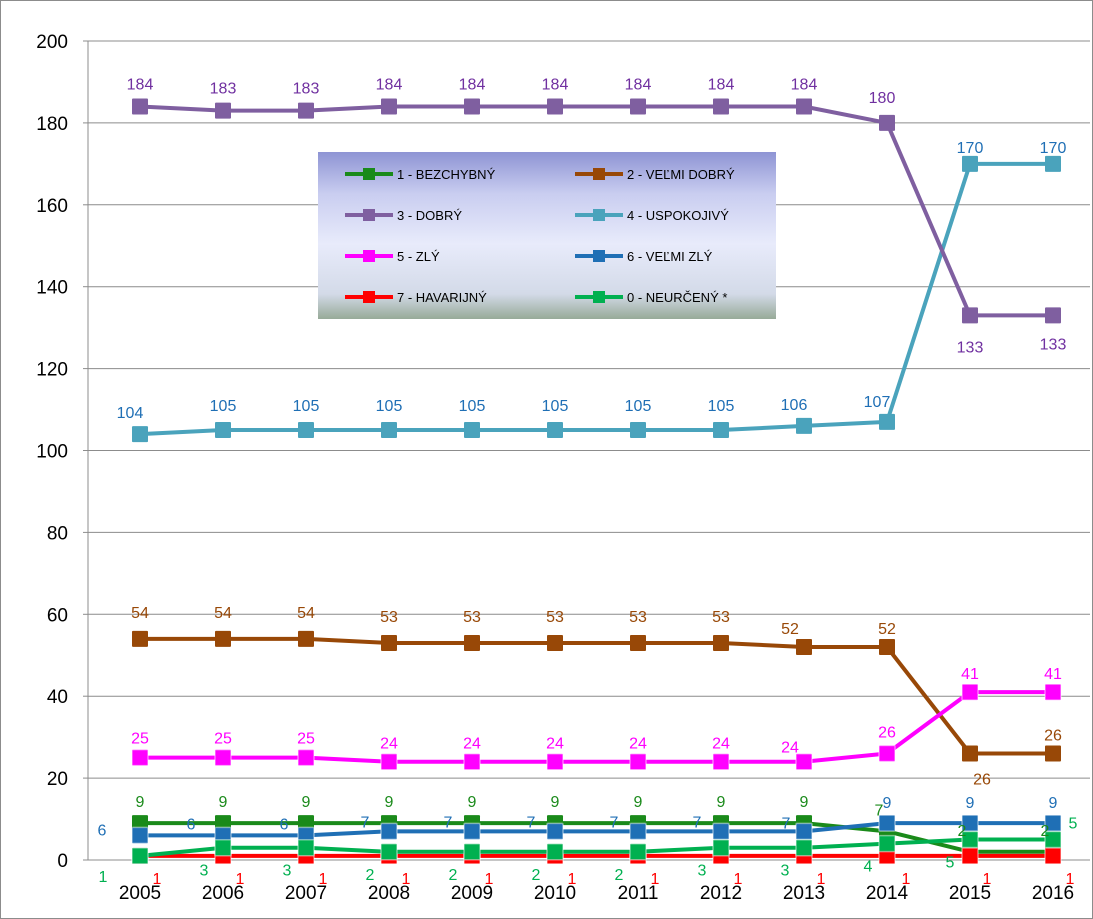  Describe the element at coordinates (57, 615) in the screenshot. I see `y-tick-label: 60` at that location.